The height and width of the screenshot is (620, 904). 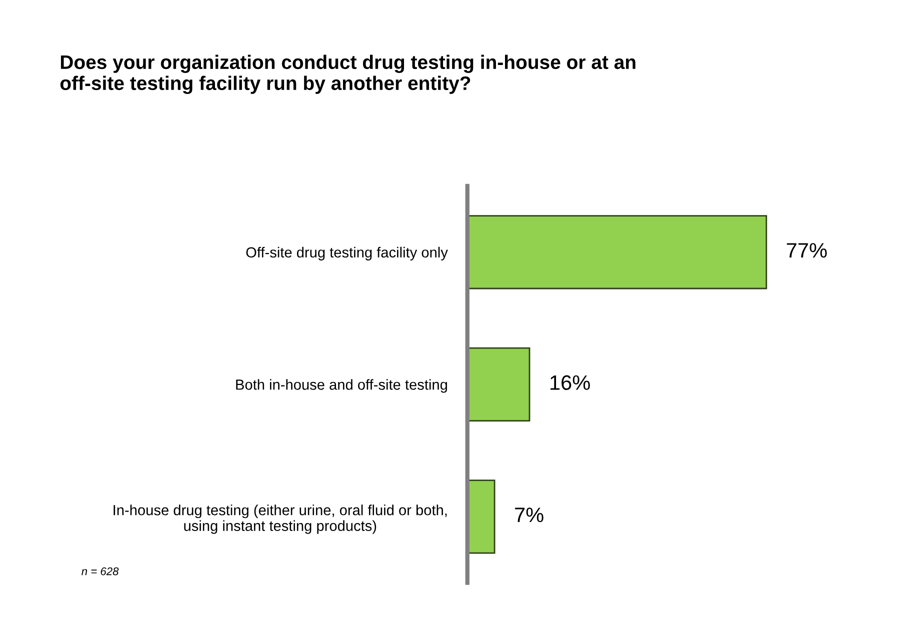 I want to click on y-tick-label: In-house drug testing (either urine, oral fluid or both, using instant testing products), so click(x=280, y=519).